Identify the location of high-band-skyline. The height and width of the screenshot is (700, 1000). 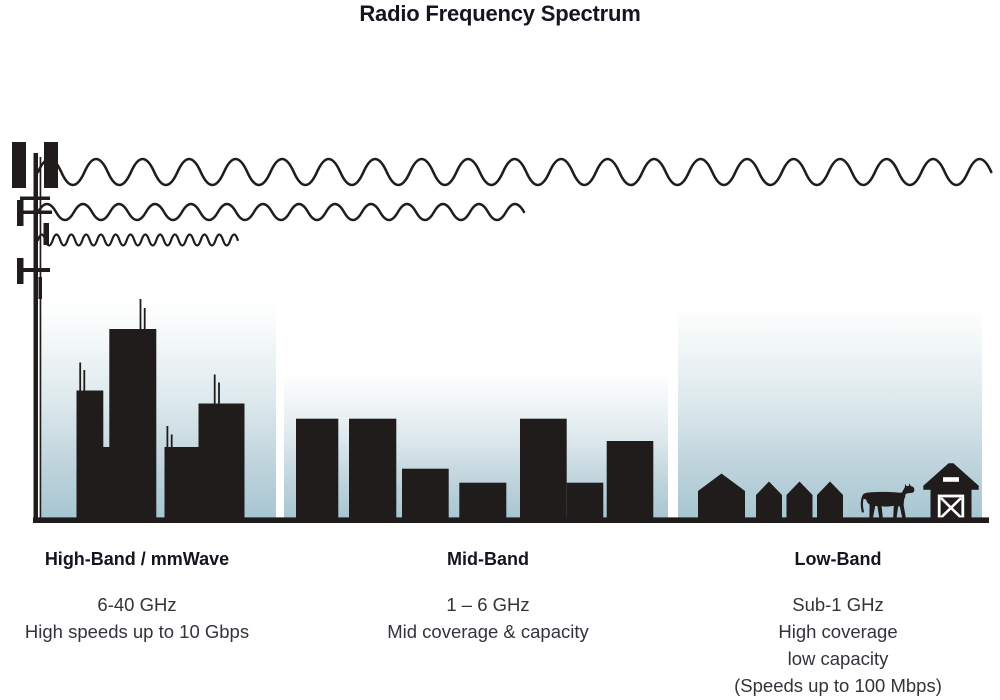
(160, 408).